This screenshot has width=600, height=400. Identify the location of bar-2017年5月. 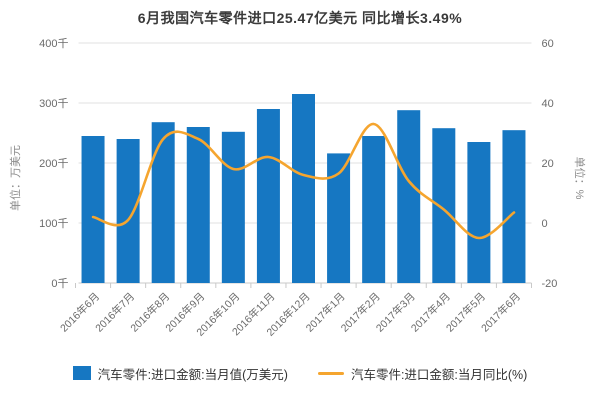
(479, 212).